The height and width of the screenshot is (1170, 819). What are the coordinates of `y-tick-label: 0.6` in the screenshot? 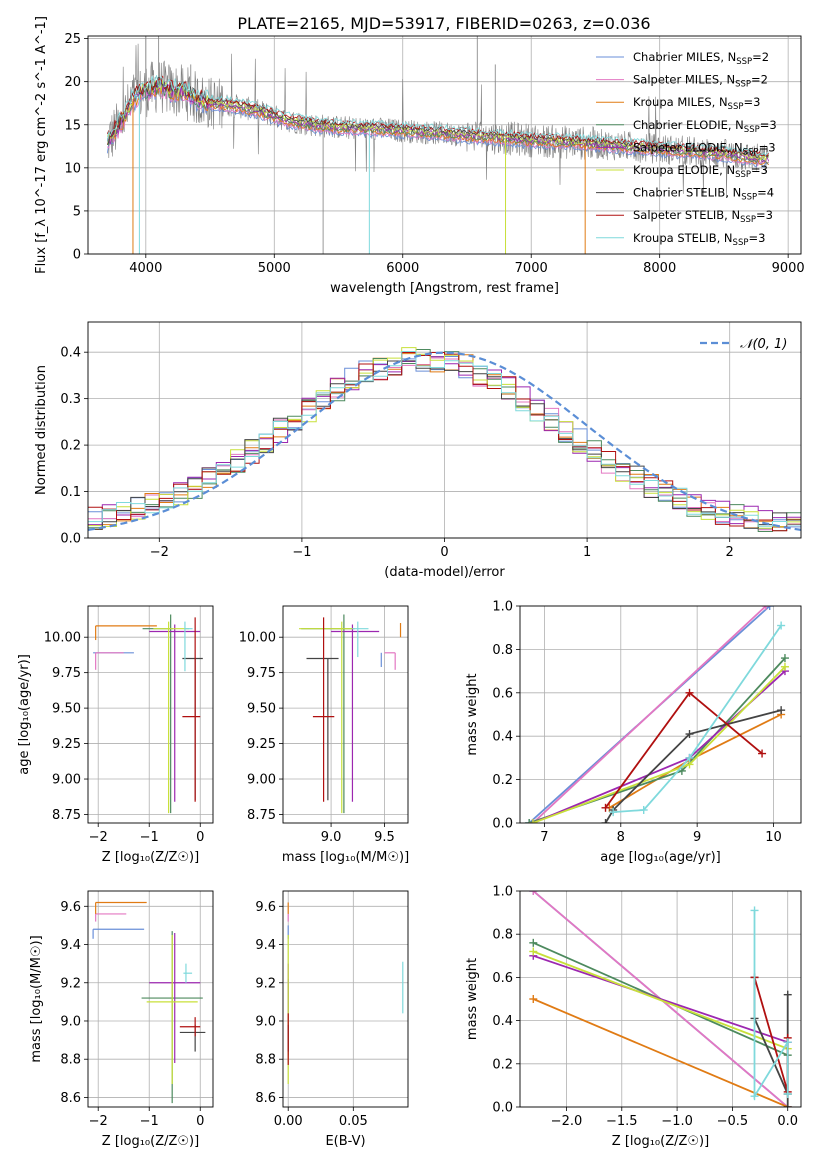 It's located at (502, 693).